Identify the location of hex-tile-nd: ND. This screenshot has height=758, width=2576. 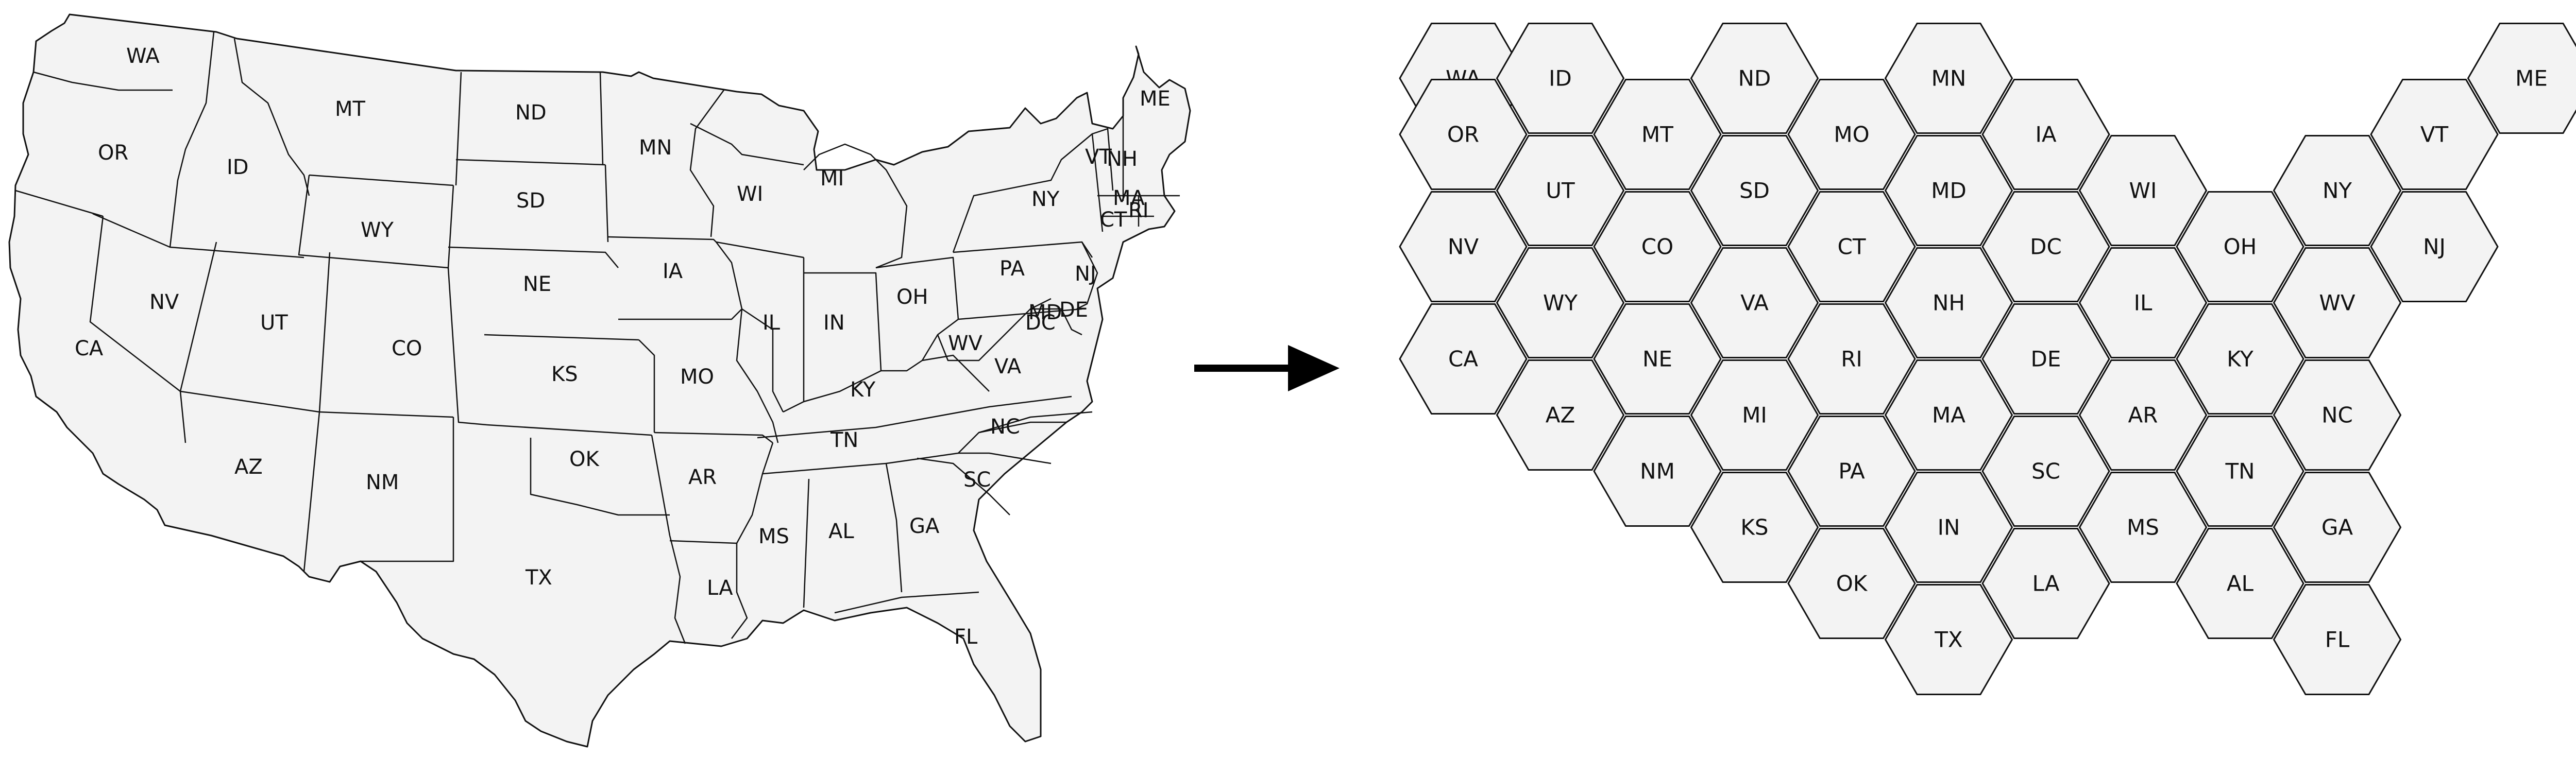
(1754, 79).